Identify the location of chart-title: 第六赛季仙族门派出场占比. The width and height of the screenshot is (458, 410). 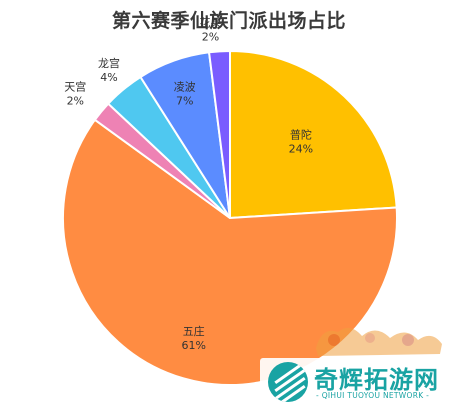
(228, 21).